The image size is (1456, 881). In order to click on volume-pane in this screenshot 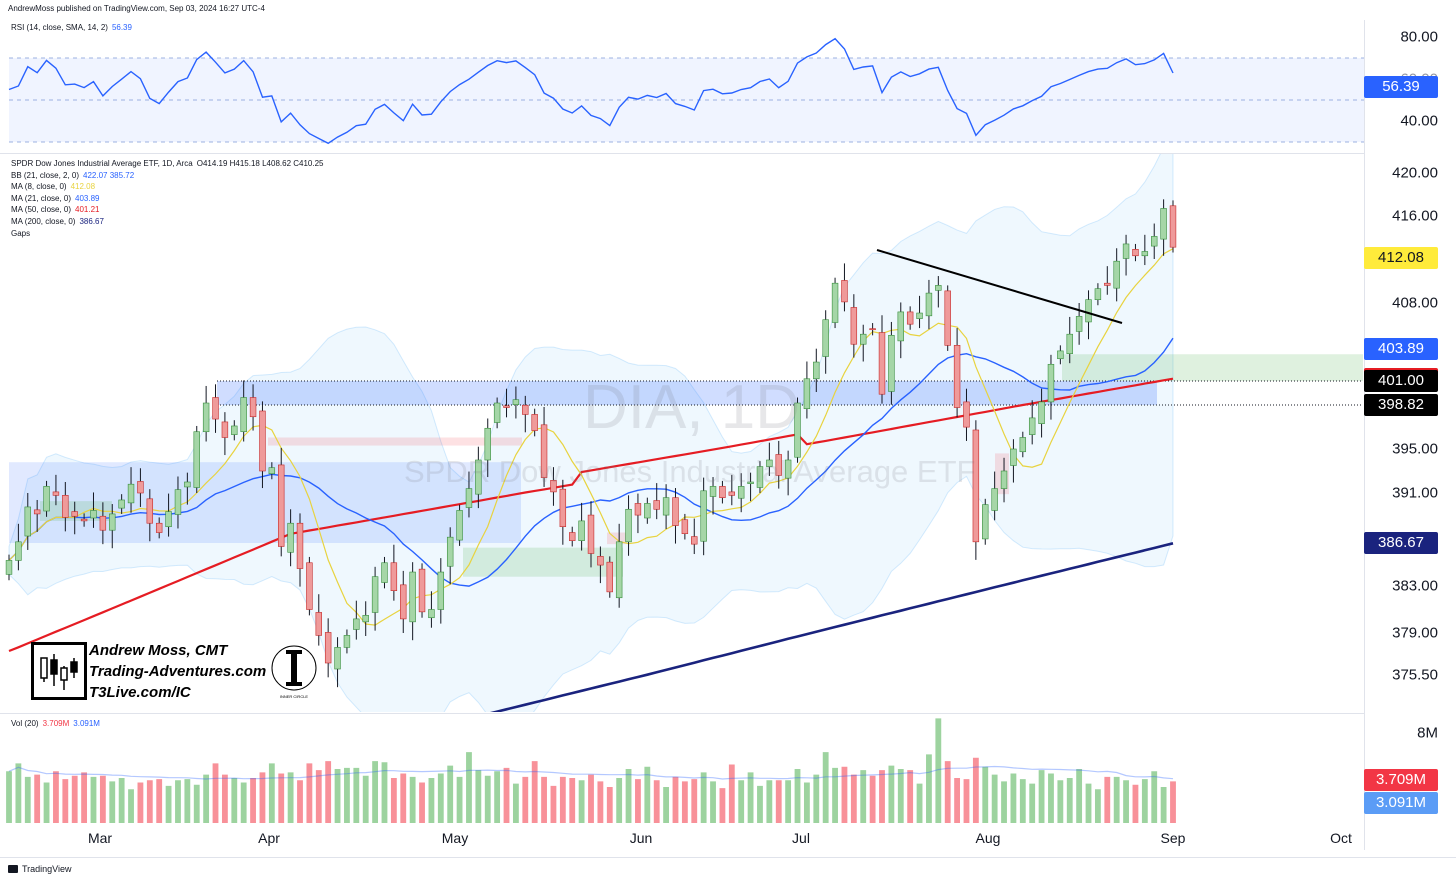, I will do `click(682, 769)`.